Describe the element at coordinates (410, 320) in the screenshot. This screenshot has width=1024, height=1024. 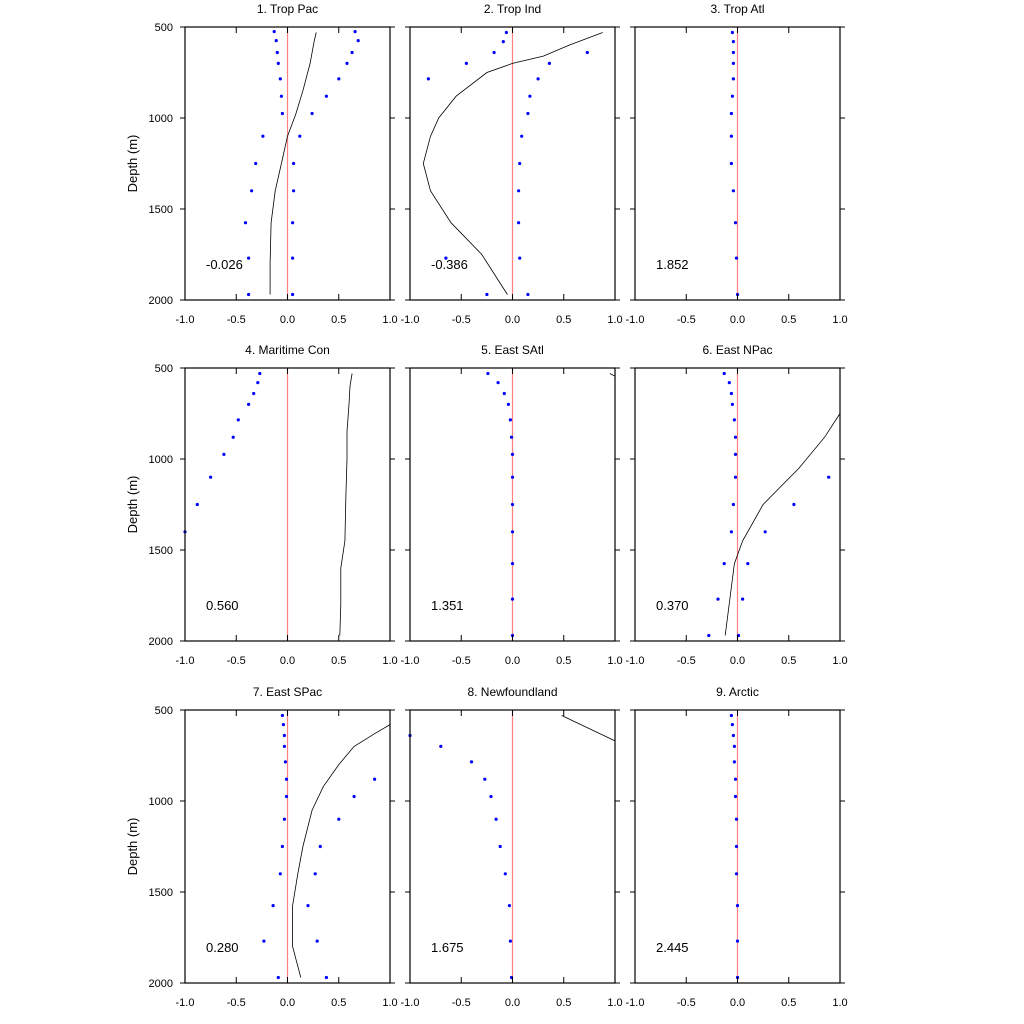
I see `panel-2-xtick-label: -1.0` at that location.